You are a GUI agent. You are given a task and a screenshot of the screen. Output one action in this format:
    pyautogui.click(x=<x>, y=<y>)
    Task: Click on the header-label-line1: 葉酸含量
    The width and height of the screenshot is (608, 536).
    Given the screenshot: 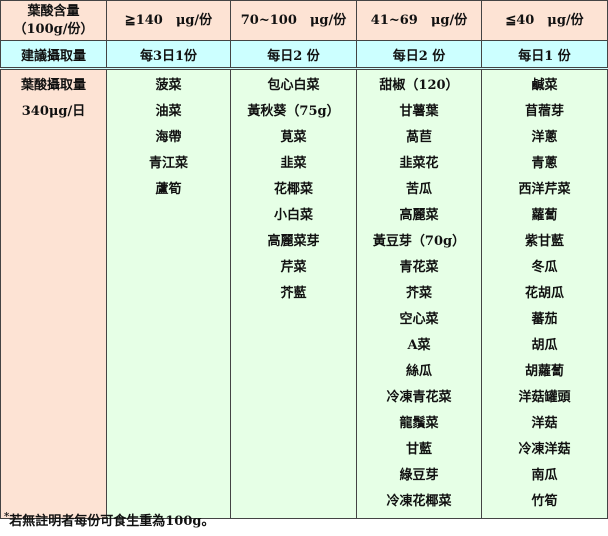 What is the action you would take?
    pyautogui.click(x=53, y=11)
    